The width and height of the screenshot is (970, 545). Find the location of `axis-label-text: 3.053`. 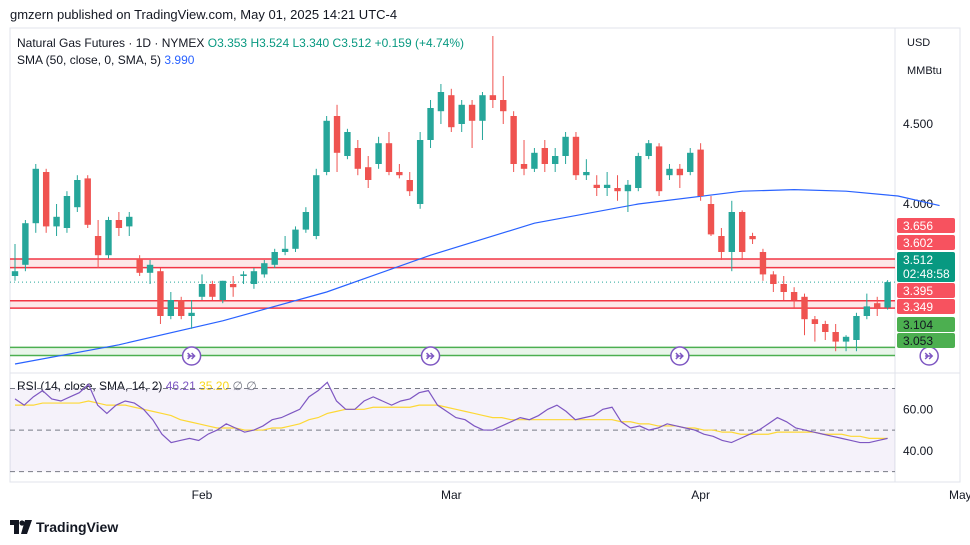

axis-label-text: 3.053 is located at coordinates (918, 341).